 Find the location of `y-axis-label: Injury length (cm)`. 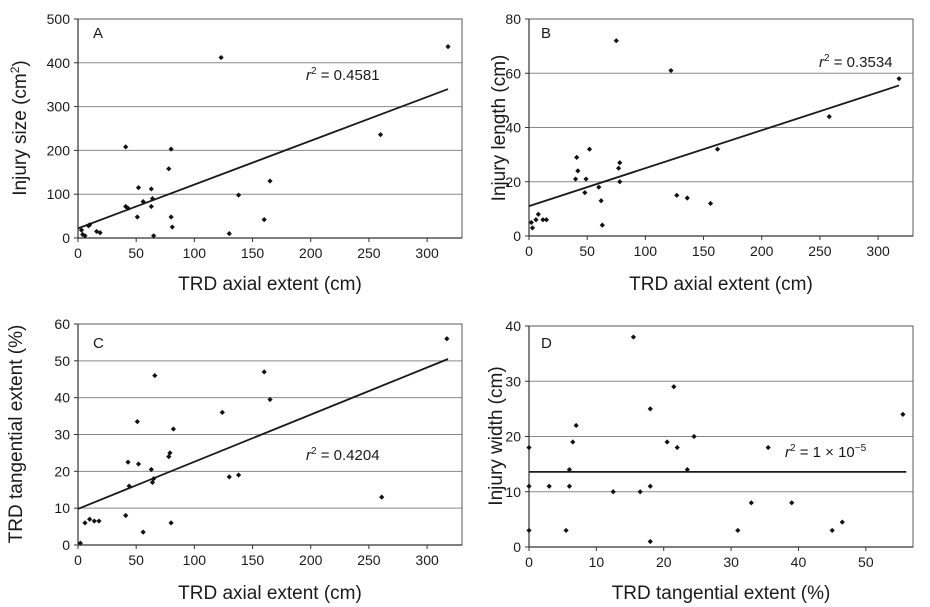

y-axis-label: Injury length (cm) is located at coordinates (499, 128).